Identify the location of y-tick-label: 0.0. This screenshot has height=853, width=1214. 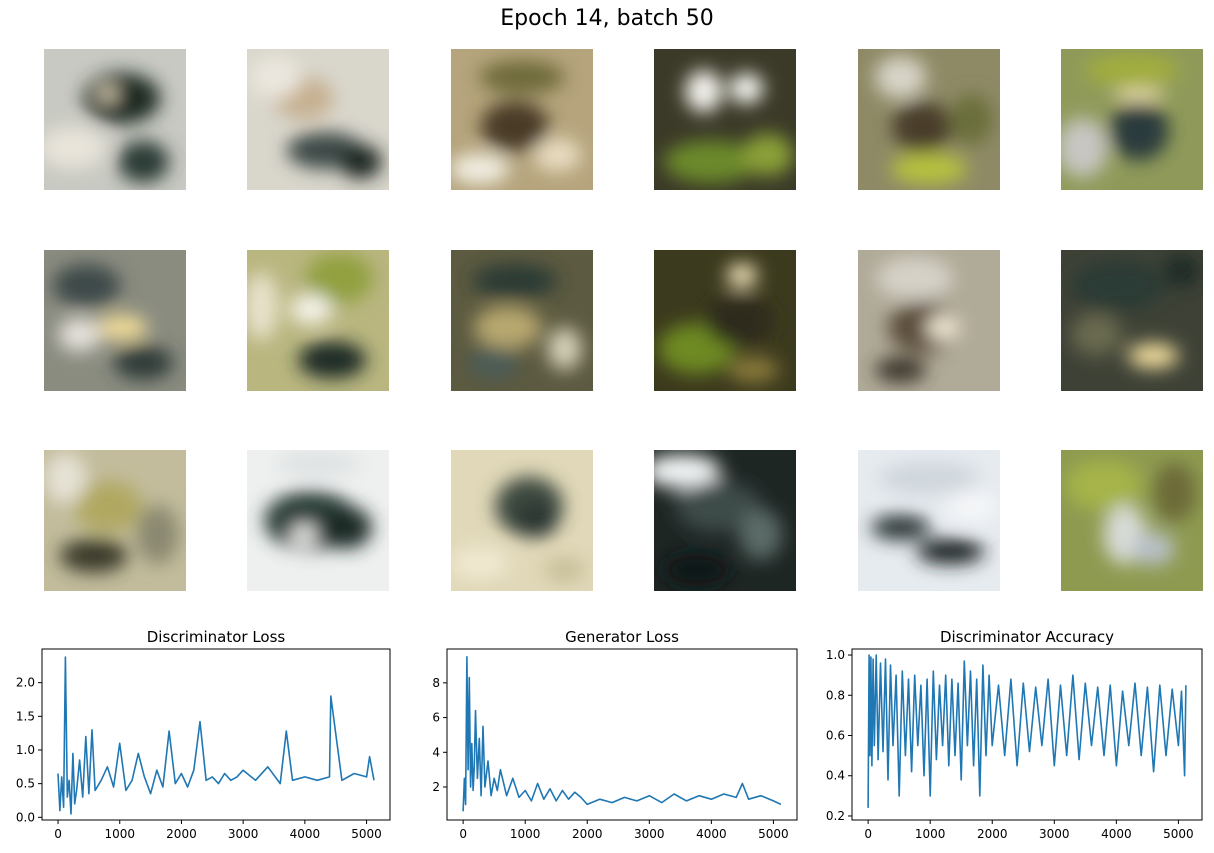
(25, 817).